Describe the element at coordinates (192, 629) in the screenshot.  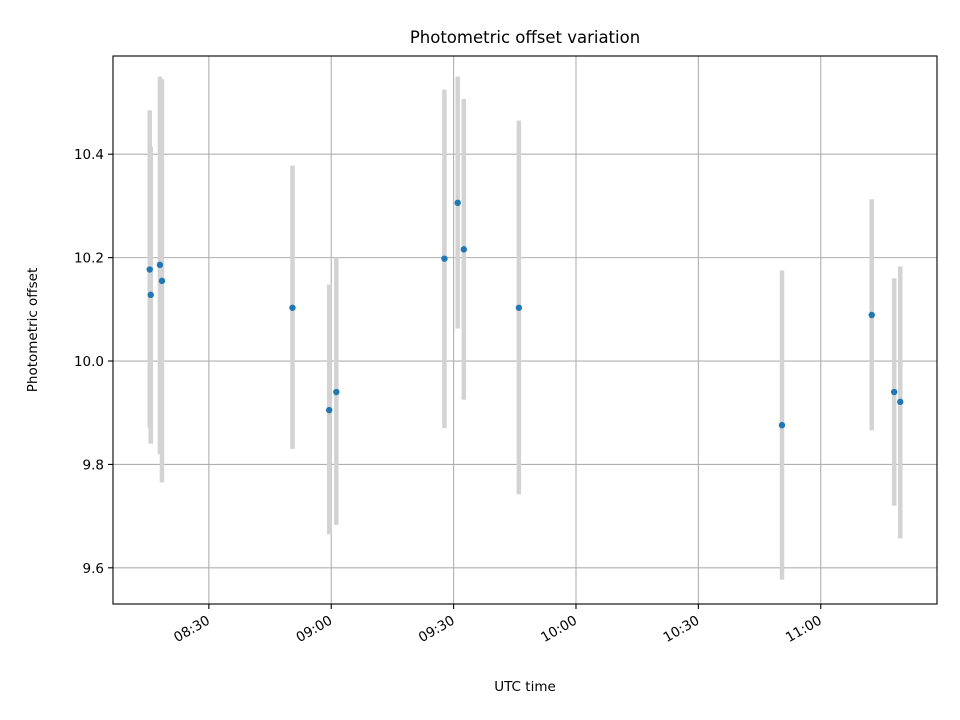
I see `x-tick-label: 08:30` at that location.